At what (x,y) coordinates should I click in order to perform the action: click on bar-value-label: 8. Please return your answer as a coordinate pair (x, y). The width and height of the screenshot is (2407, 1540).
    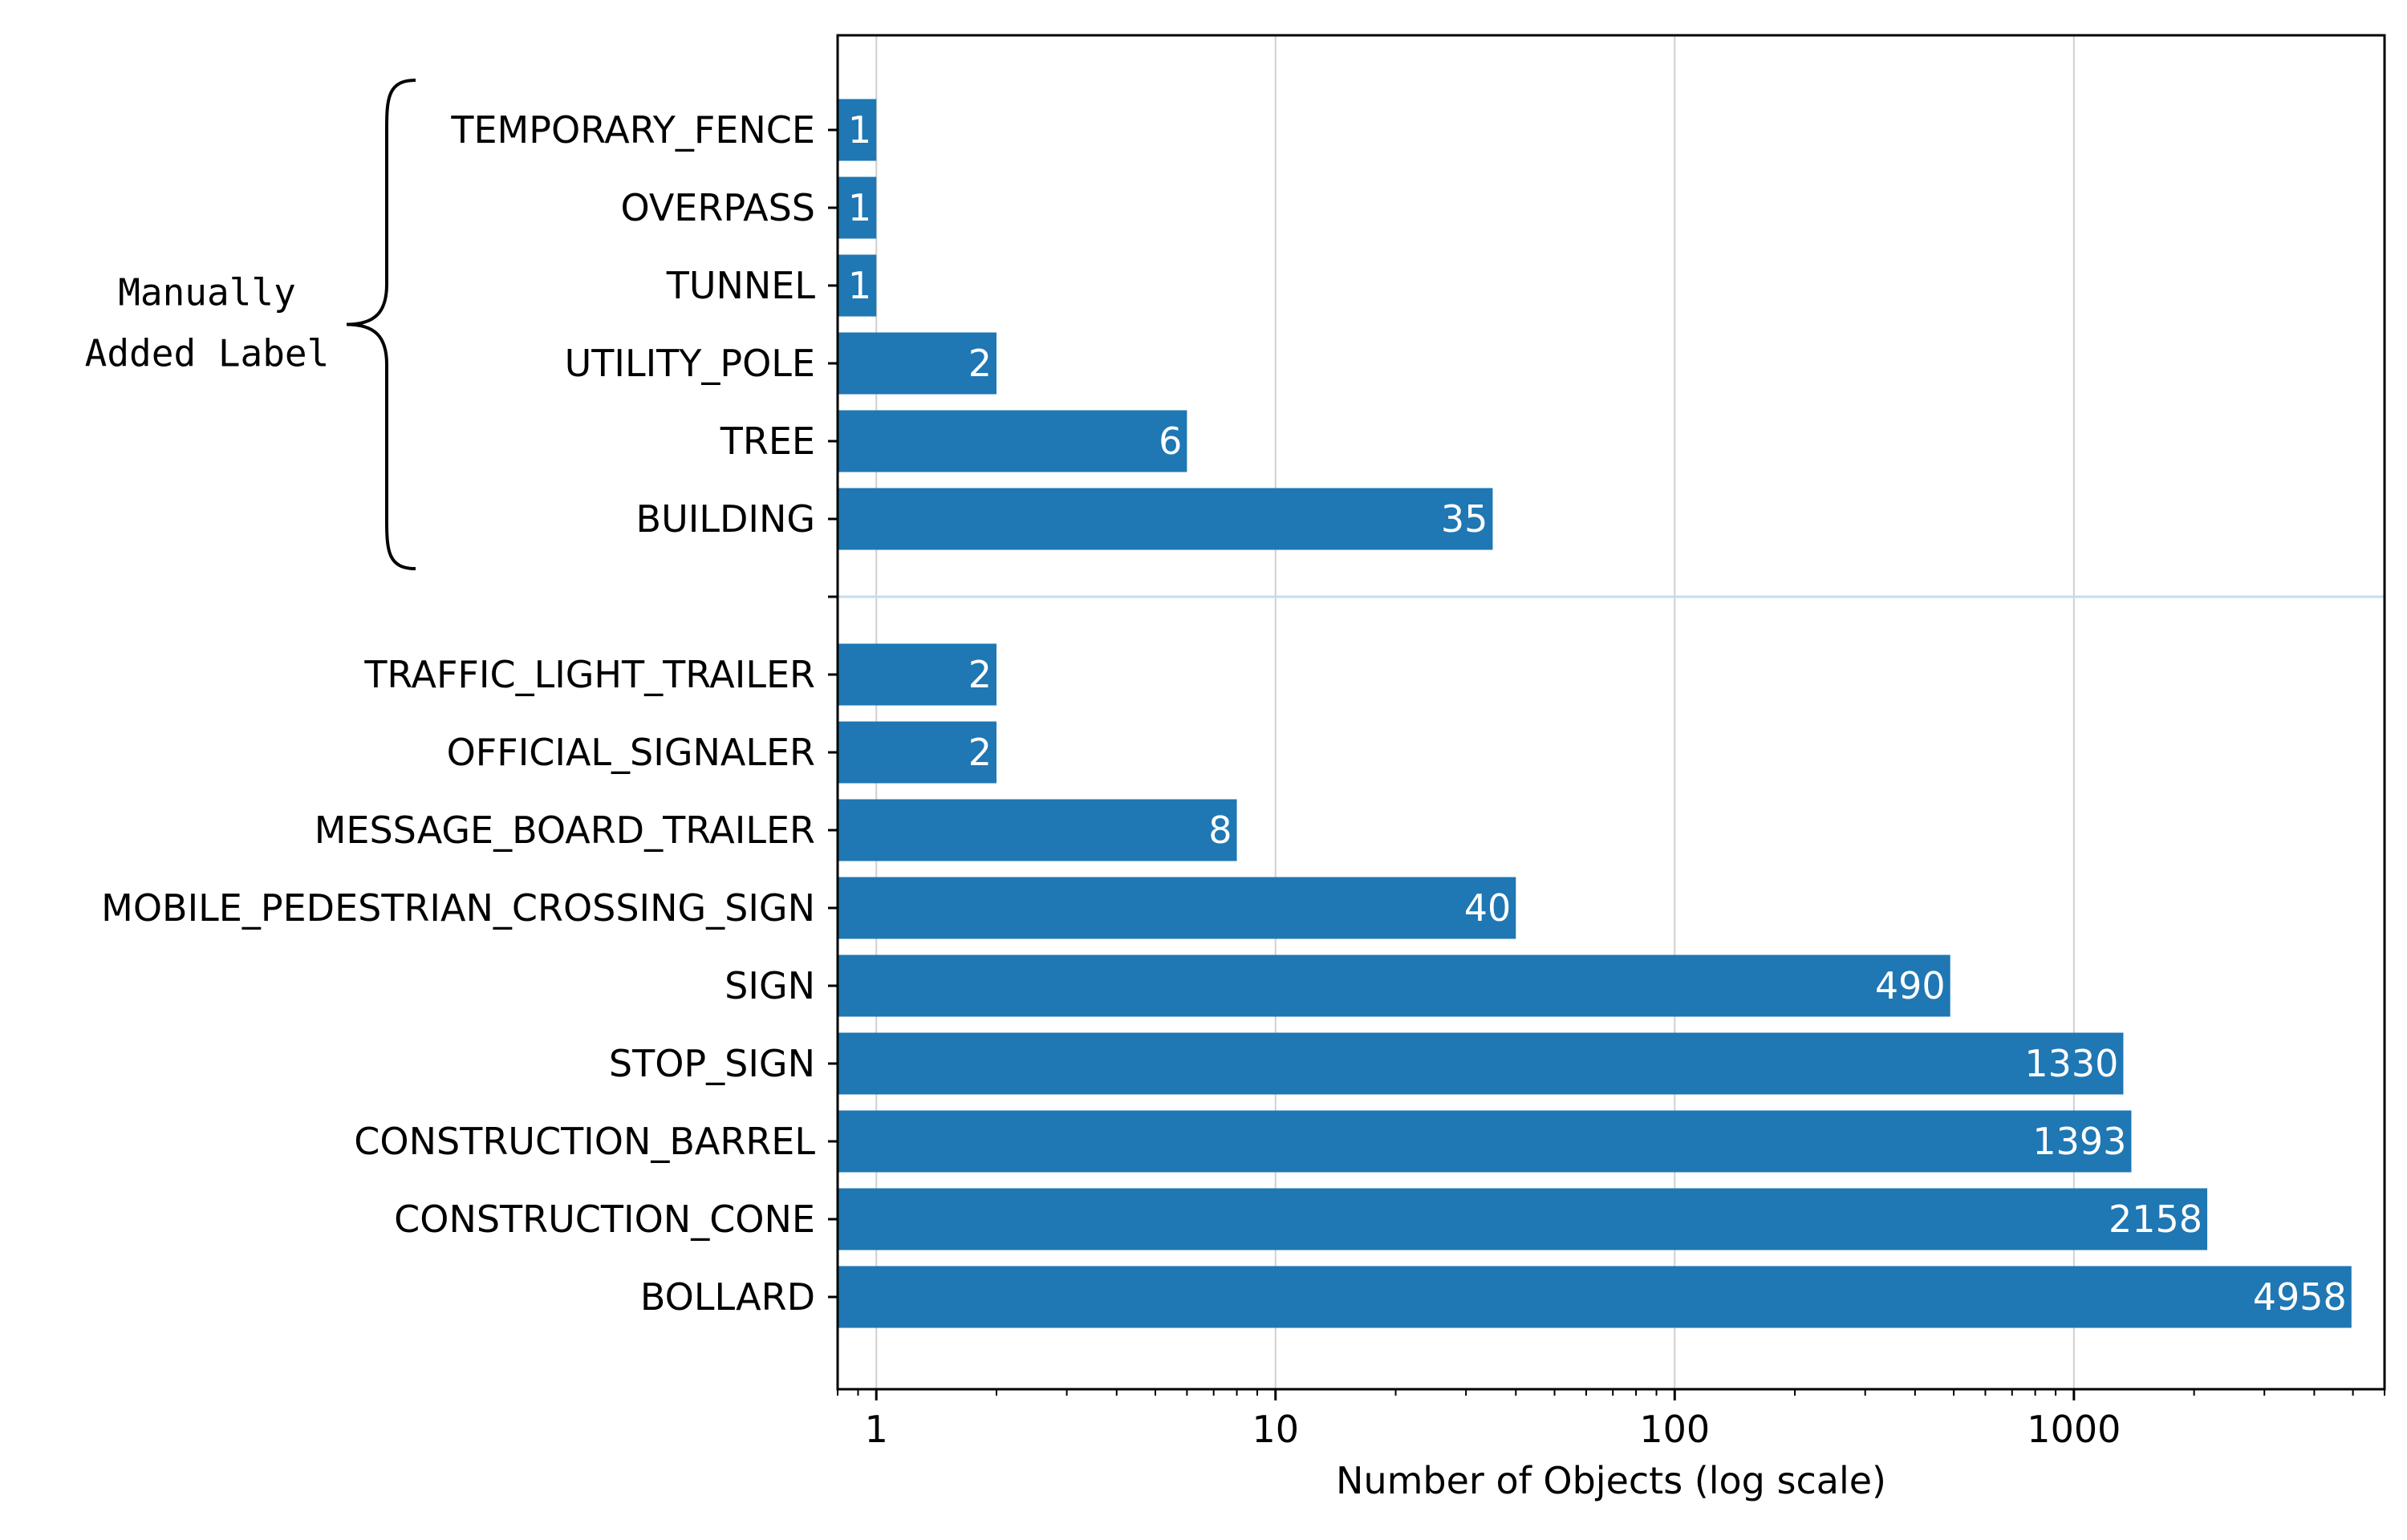
    Looking at the image, I should click on (1220, 830).